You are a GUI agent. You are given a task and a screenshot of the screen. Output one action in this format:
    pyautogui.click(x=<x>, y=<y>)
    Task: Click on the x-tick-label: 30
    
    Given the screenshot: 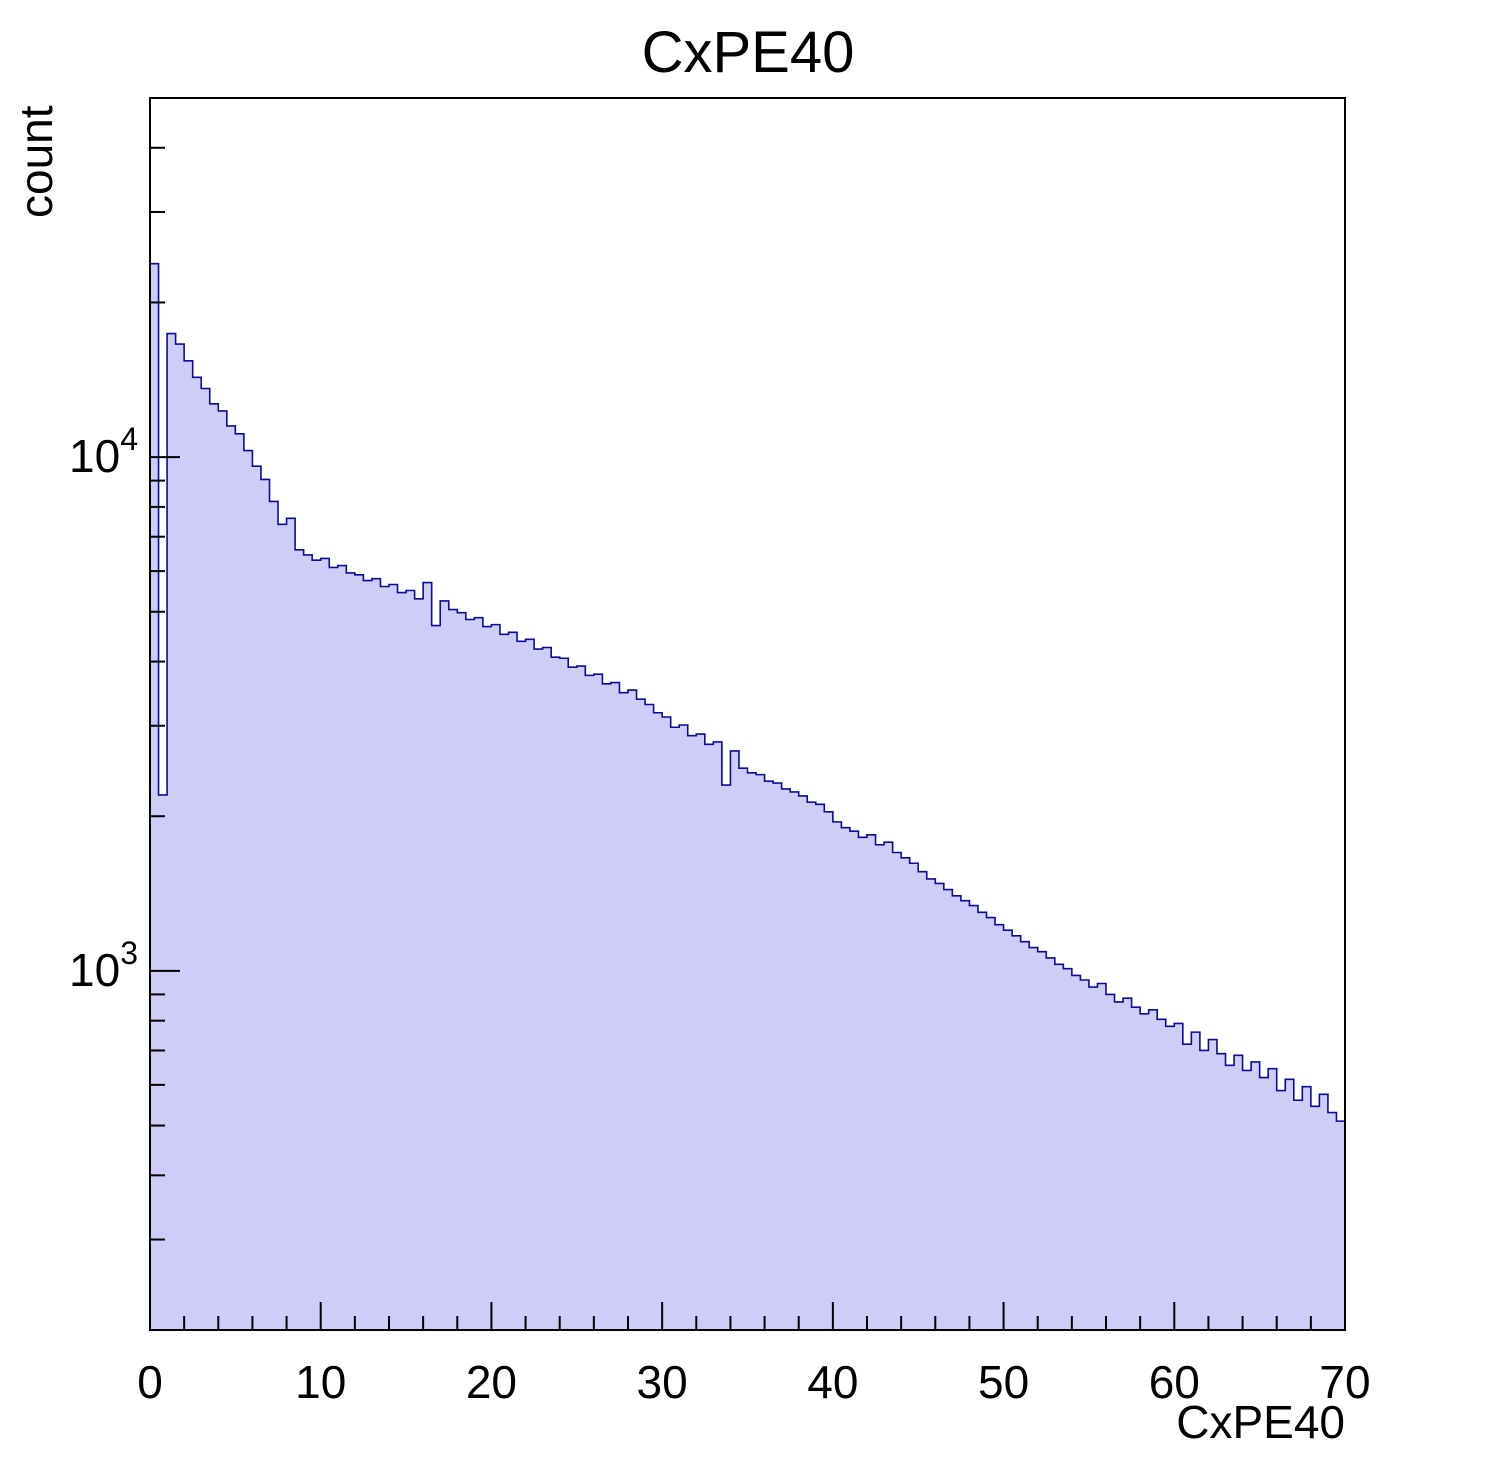 What is the action you would take?
    pyautogui.click(x=662, y=1382)
    